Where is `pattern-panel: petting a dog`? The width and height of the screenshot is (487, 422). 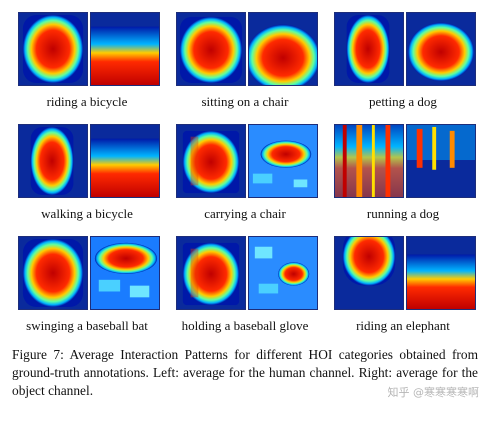
pattern-panel: petting a dog is located at coordinates (403, 67).